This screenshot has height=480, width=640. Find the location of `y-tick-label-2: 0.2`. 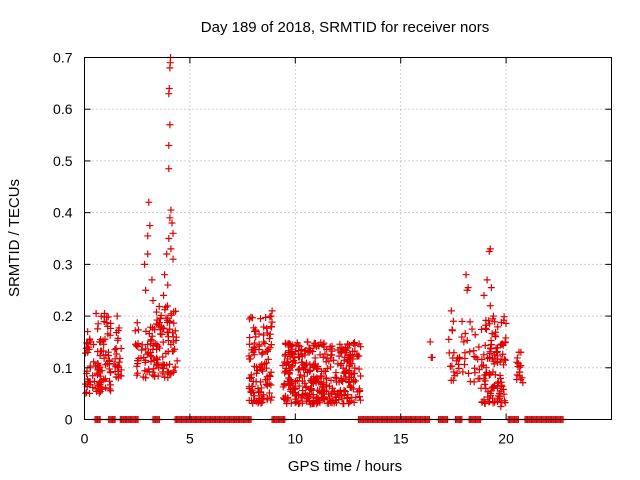

y-tick-label-2: 0.2 is located at coordinates (63, 316).